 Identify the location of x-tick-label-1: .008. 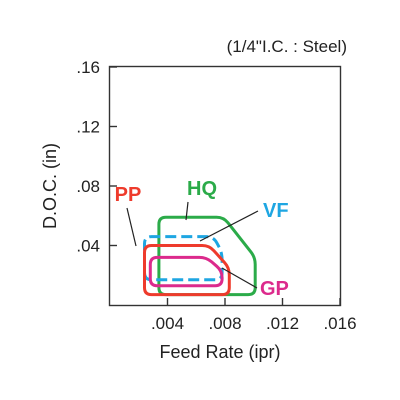
(224, 323).